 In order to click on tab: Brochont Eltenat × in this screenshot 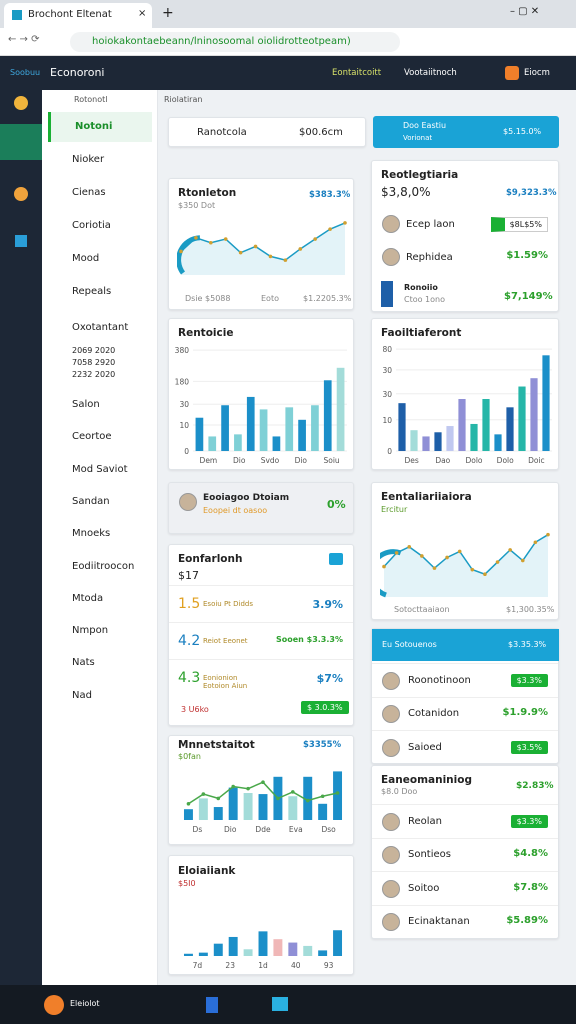, I will do `click(78, 15)`.